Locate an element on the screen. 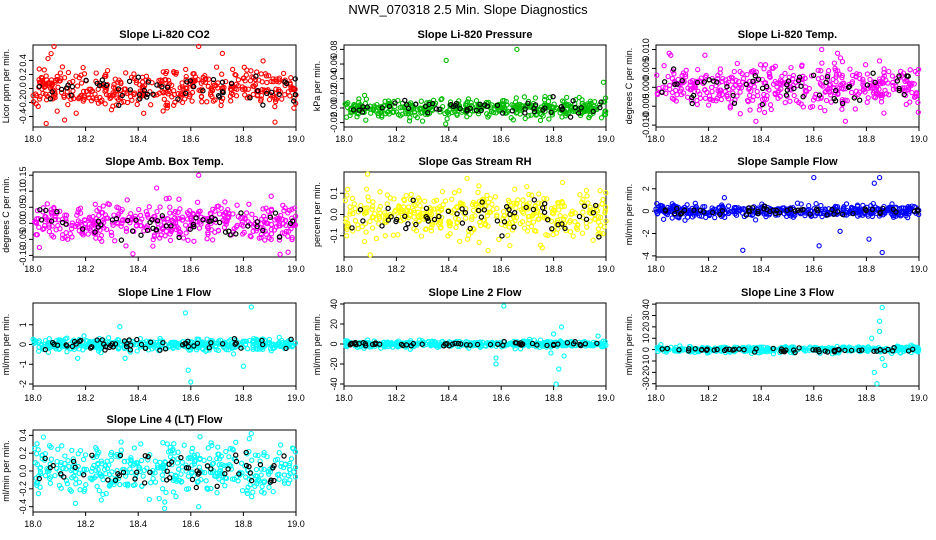  y-tick-label: 0.000 is located at coordinates (646, 87).